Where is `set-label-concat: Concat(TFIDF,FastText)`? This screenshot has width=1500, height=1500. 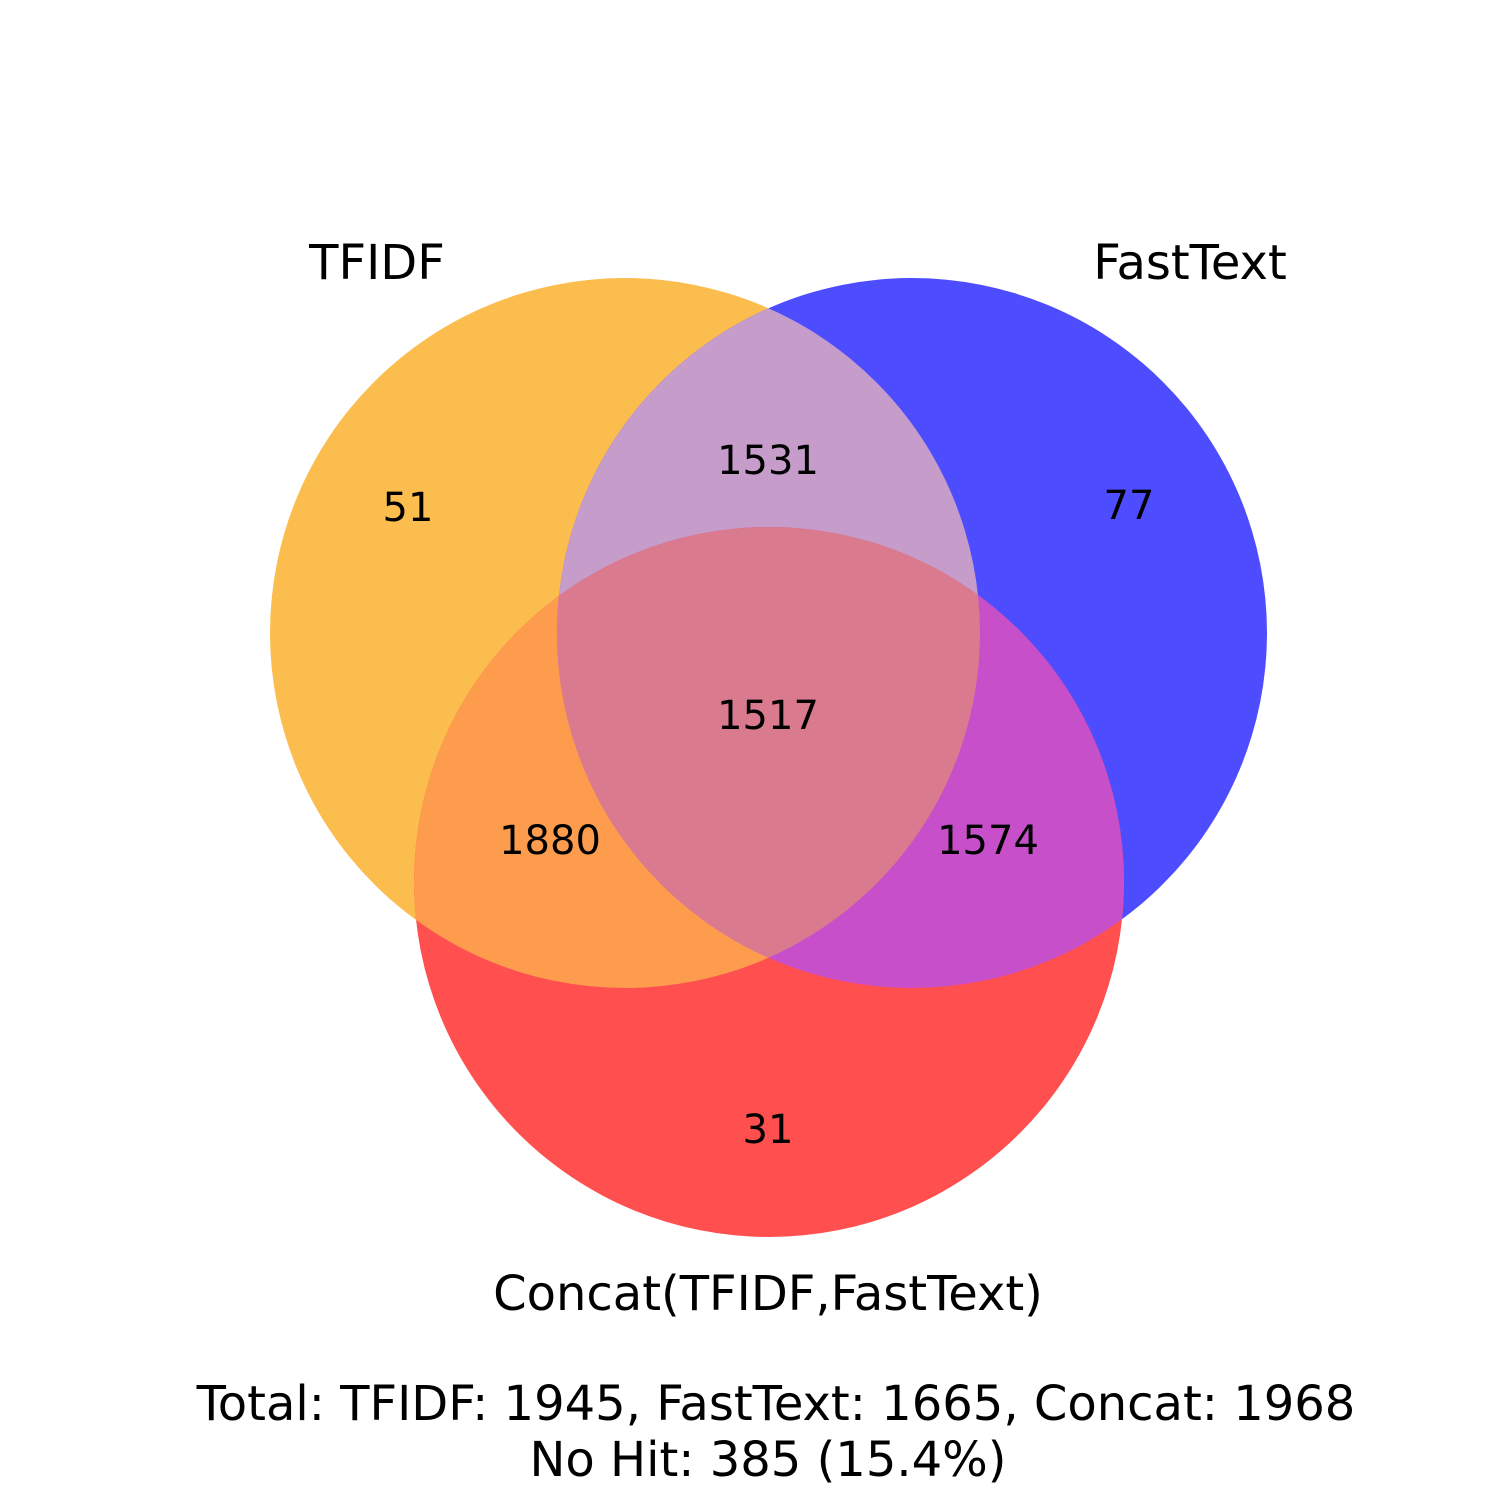
set-label-concat: Concat(TFIDF,FastText) is located at coordinates (768, 1294).